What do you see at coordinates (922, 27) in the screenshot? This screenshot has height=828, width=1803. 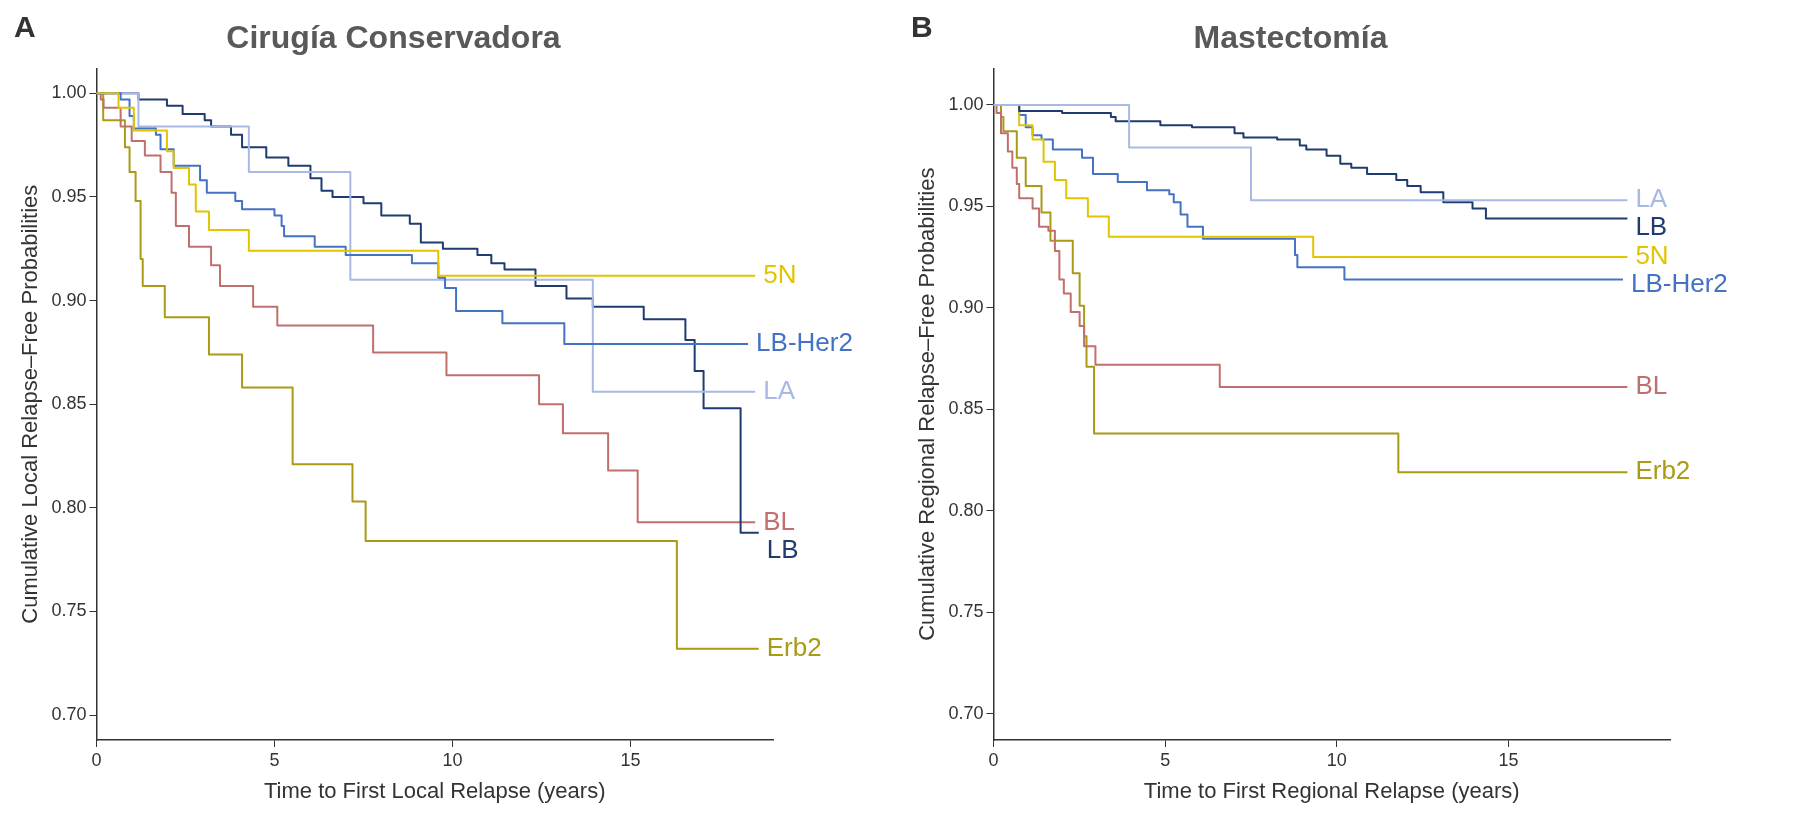 I see `text: B` at bounding box center [922, 27].